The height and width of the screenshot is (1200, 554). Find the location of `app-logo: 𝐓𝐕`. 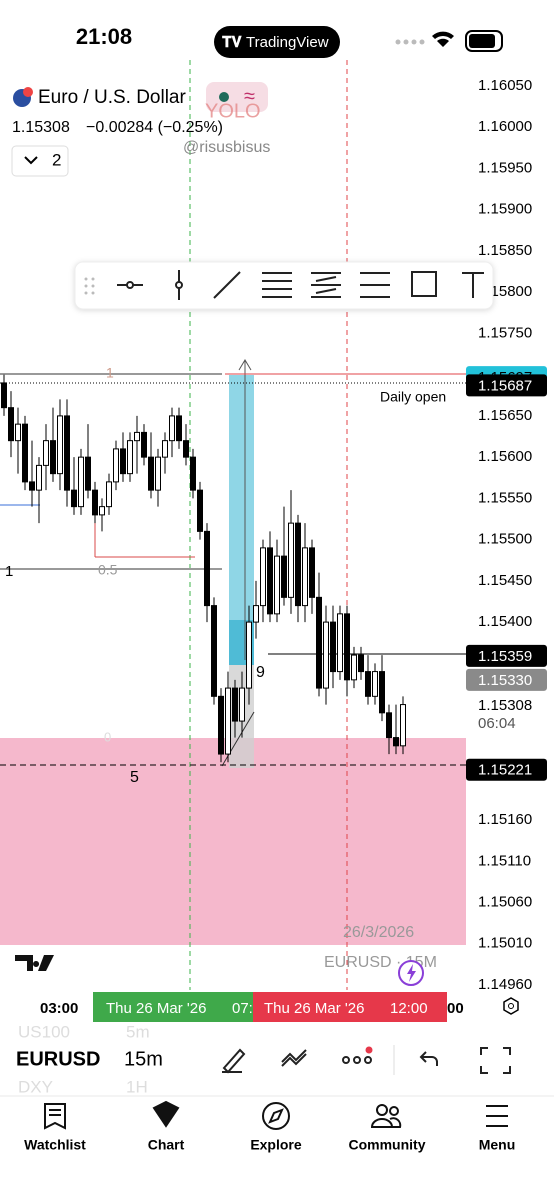

app-logo: 𝐓𝐕 is located at coordinates (232, 42).